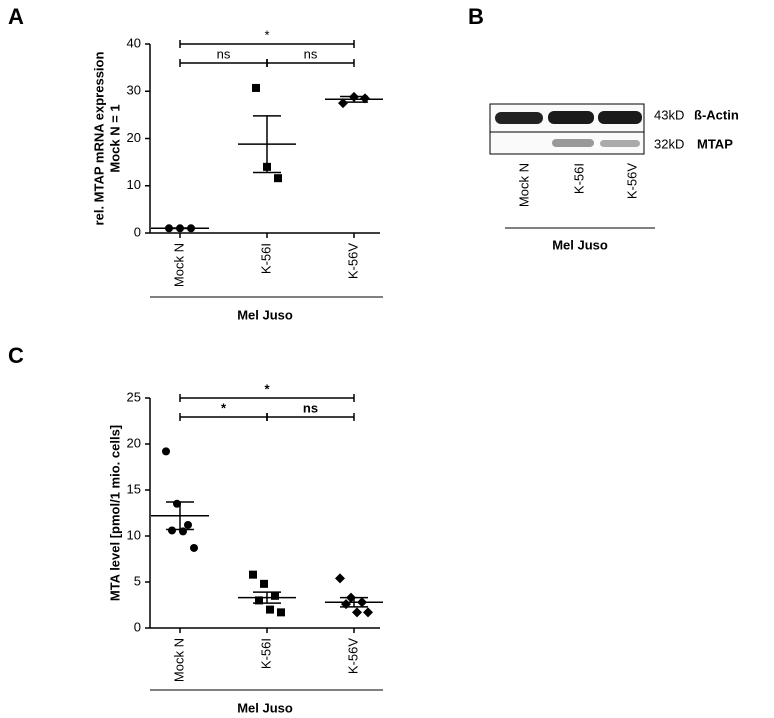 This screenshot has height=718, width=774. I want to click on y-tick-label: 30, so click(134, 90).